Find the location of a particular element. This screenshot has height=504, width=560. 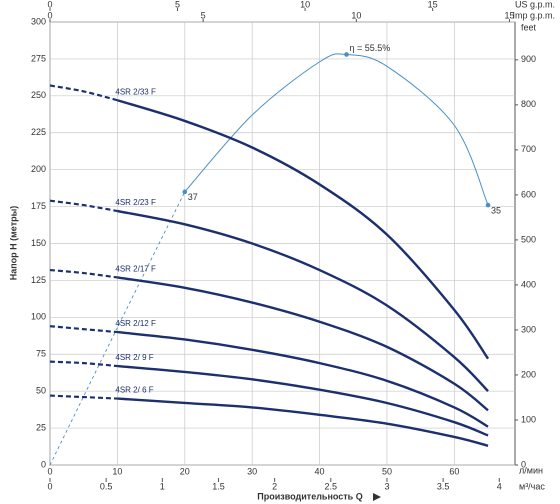

curve-label: 4SR 2/ 6 F is located at coordinates (134, 390).